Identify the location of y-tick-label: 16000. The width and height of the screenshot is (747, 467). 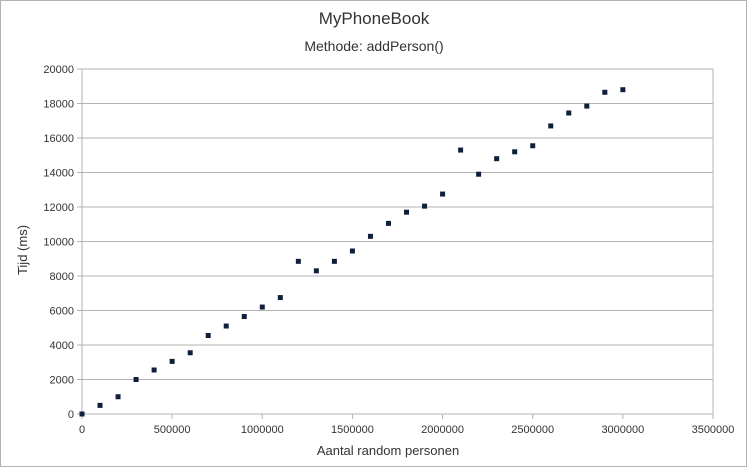
(58, 139).